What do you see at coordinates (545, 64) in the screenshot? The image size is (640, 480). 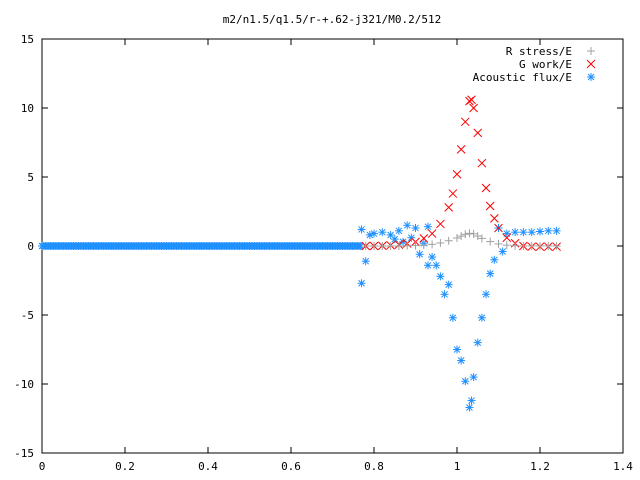 I see `legend-label: G work/E` at bounding box center [545, 64].